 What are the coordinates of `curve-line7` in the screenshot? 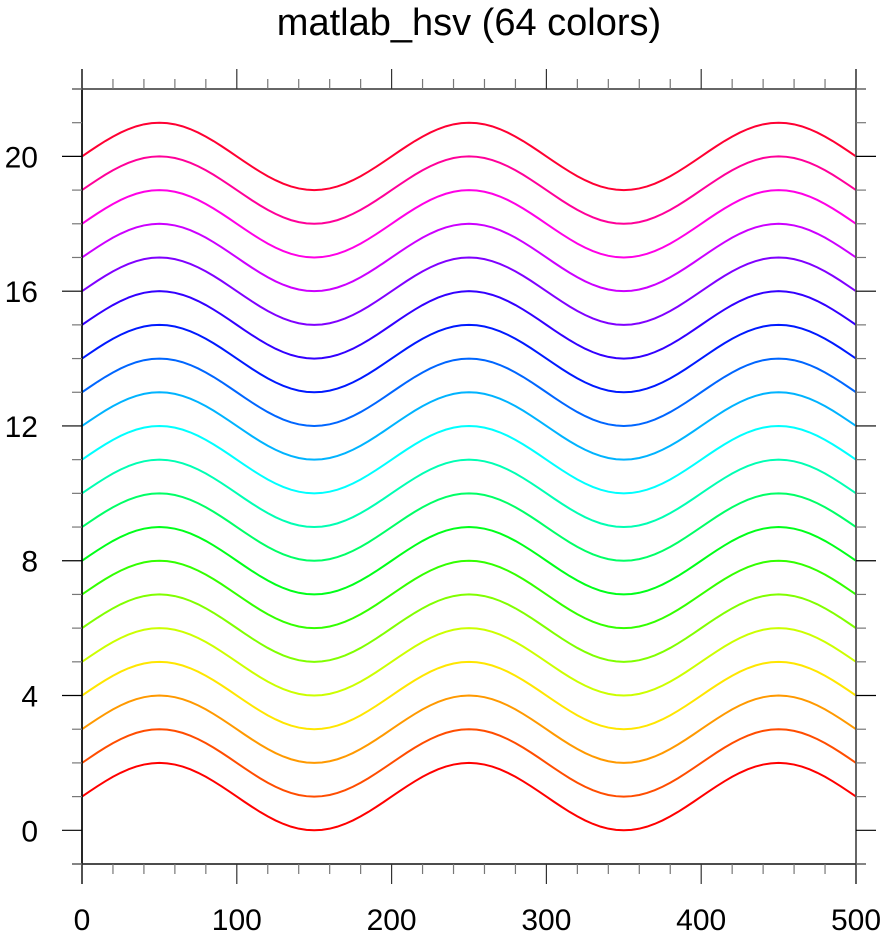 It's located at (469, 594).